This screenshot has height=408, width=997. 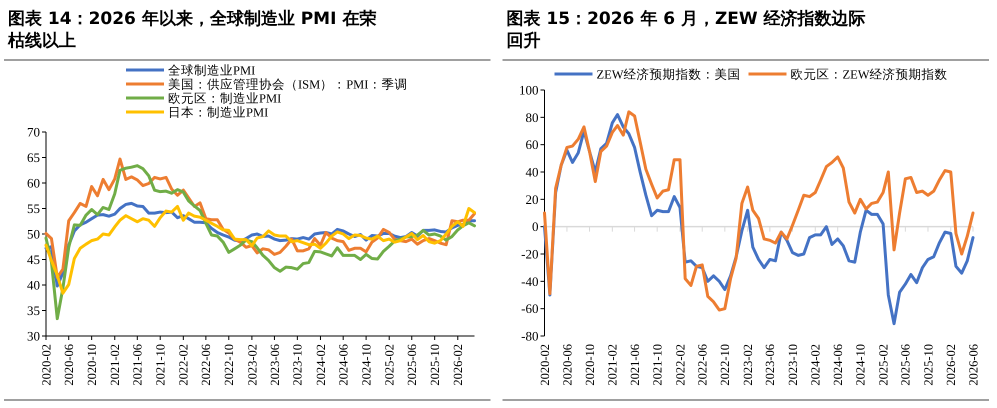 What do you see at coordinates (535, 226) in the screenshot?
I see `y-tick-label: 0` at bounding box center [535, 226].